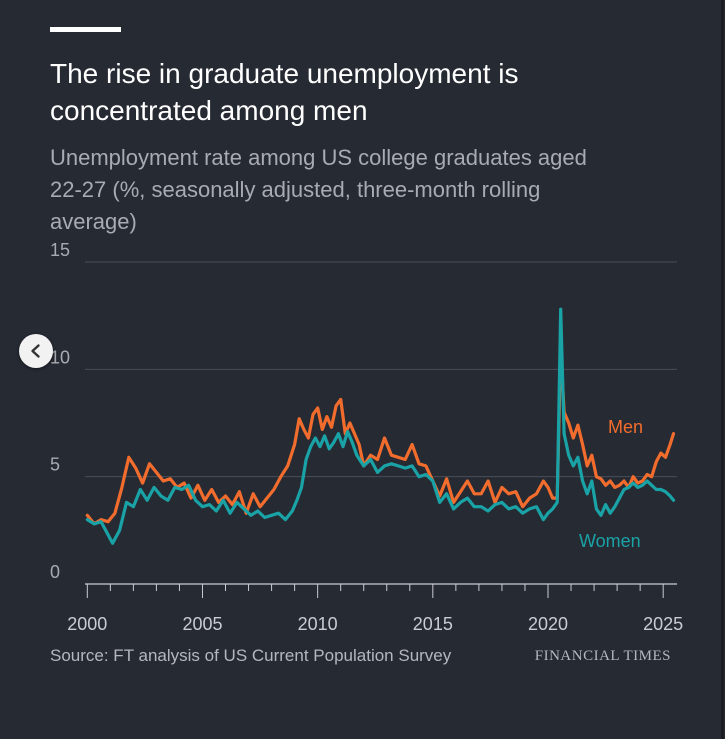 Image resolution: width=725 pixels, height=739 pixels. What do you see at coordinates (202, 624) in the screenshot?
I see `x-tick-label: 2005` at bounding box center [202, 624].